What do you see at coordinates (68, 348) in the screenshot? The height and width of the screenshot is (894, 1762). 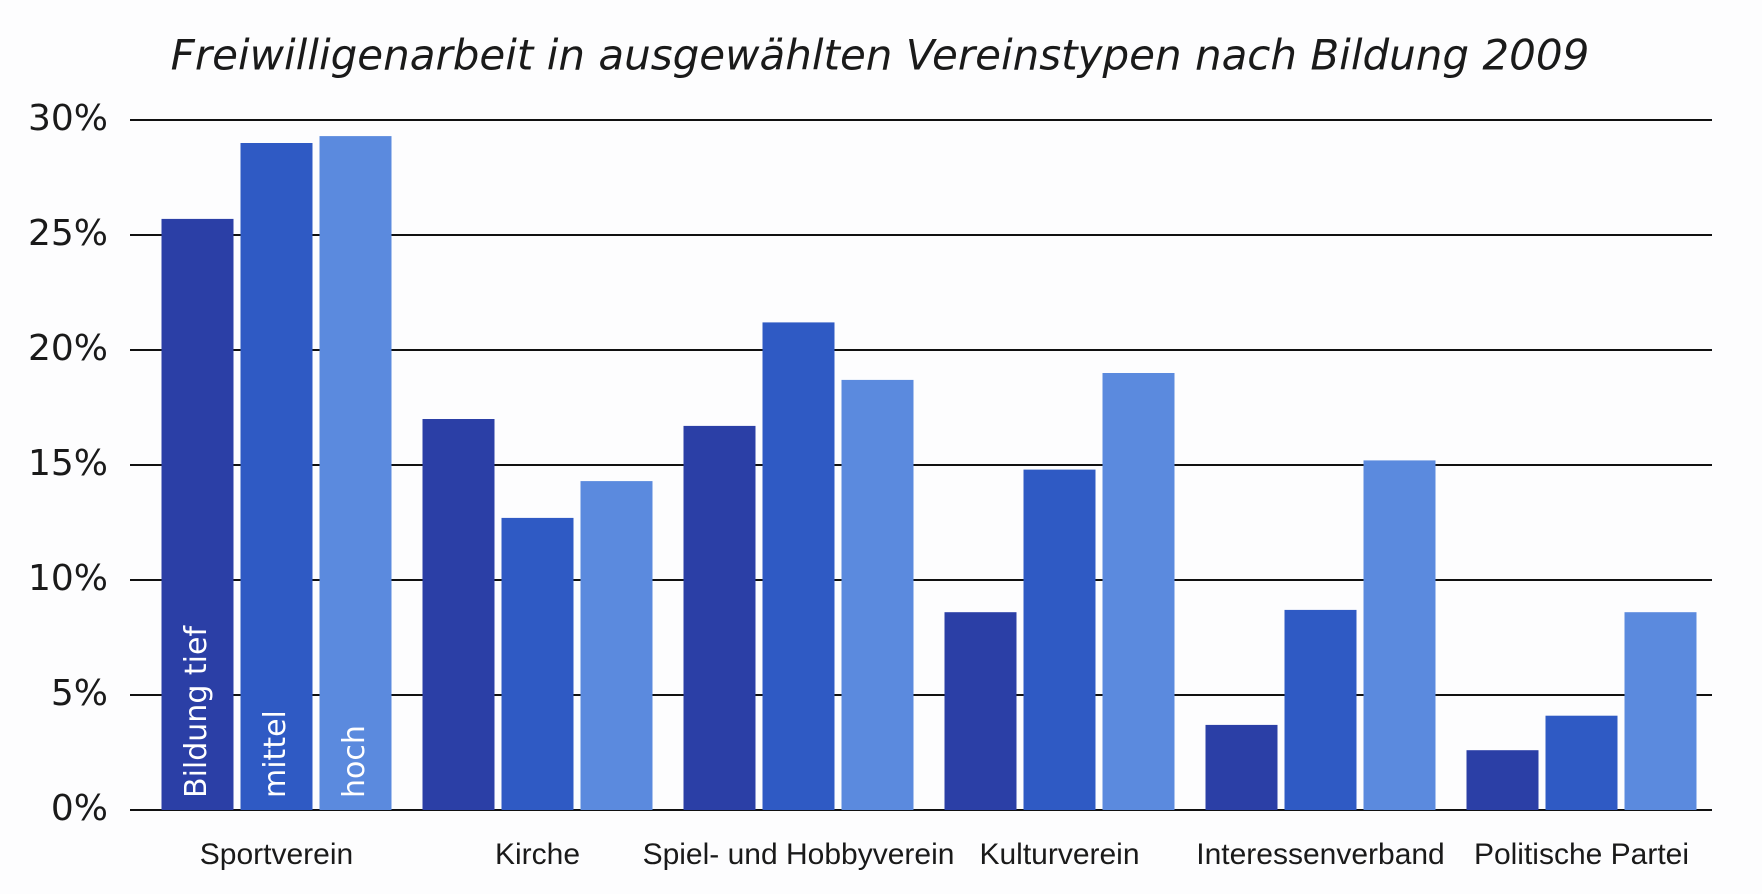 I see `y-tick-label: 20%` at bounding box center [68, 348].